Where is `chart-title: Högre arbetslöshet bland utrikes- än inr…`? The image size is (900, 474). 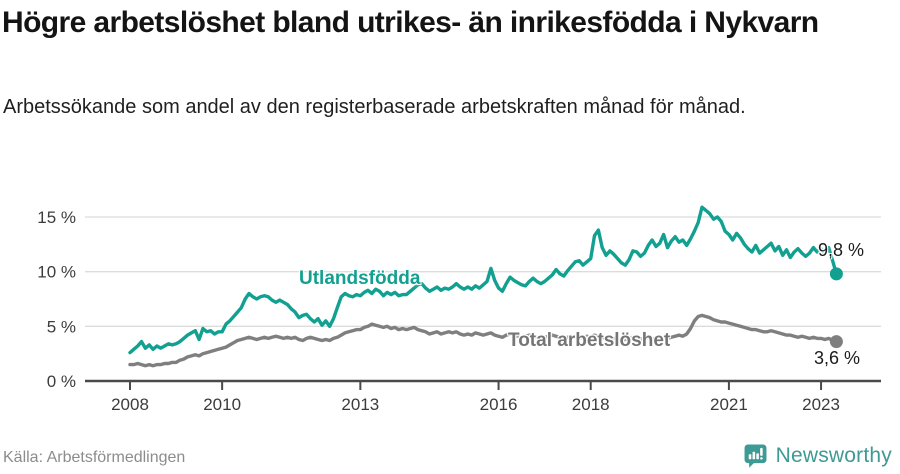
chart-title: Högre arbetslöshet bland utrikes- än inr… is located at coordinates (410, 22).